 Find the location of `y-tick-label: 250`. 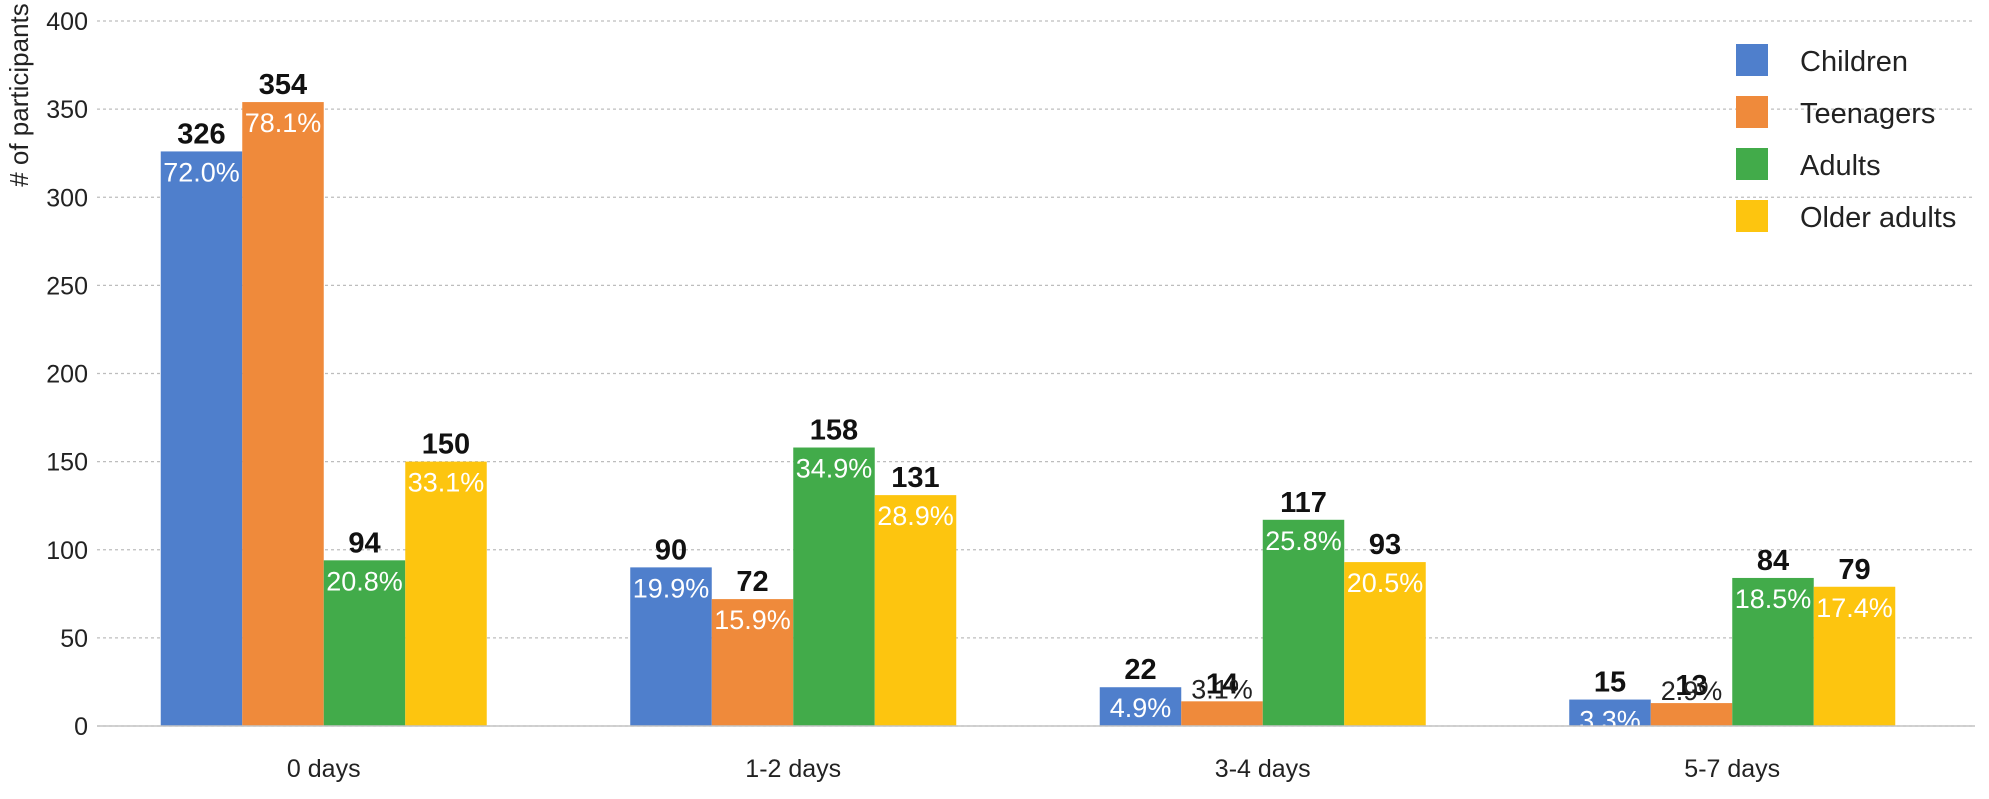

y-tick-label: 250 is located at coordinates (67, 286).